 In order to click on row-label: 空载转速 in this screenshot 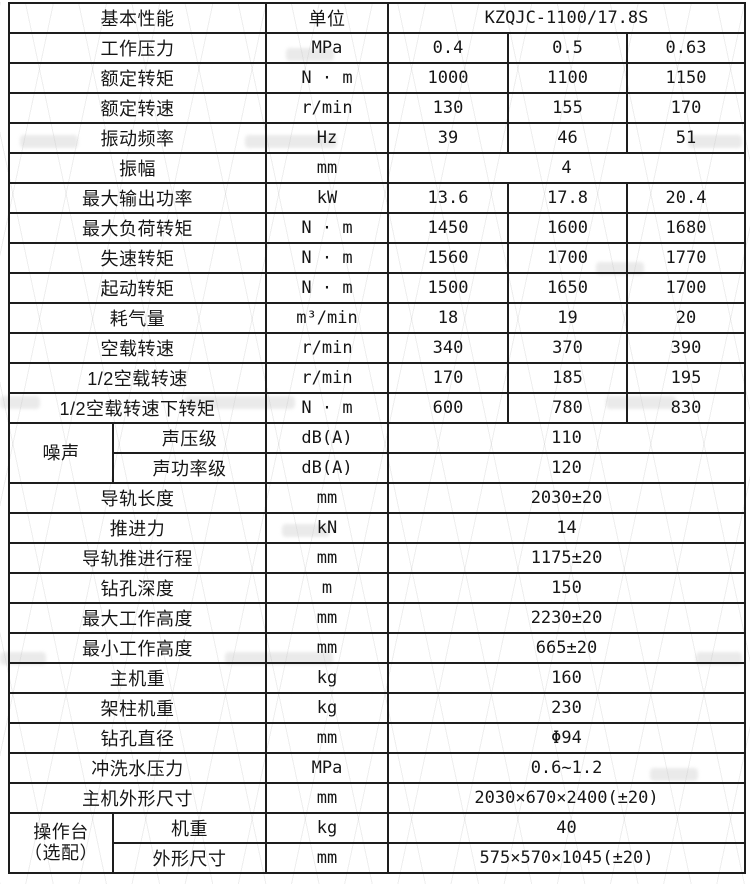, I will do `click(137, 348)`.